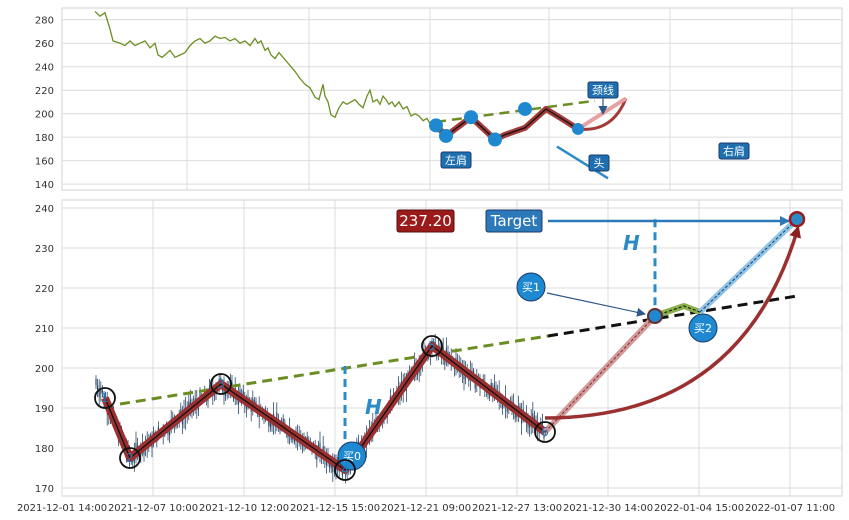  I want to click on buy1-pointer, so click(596, 304).